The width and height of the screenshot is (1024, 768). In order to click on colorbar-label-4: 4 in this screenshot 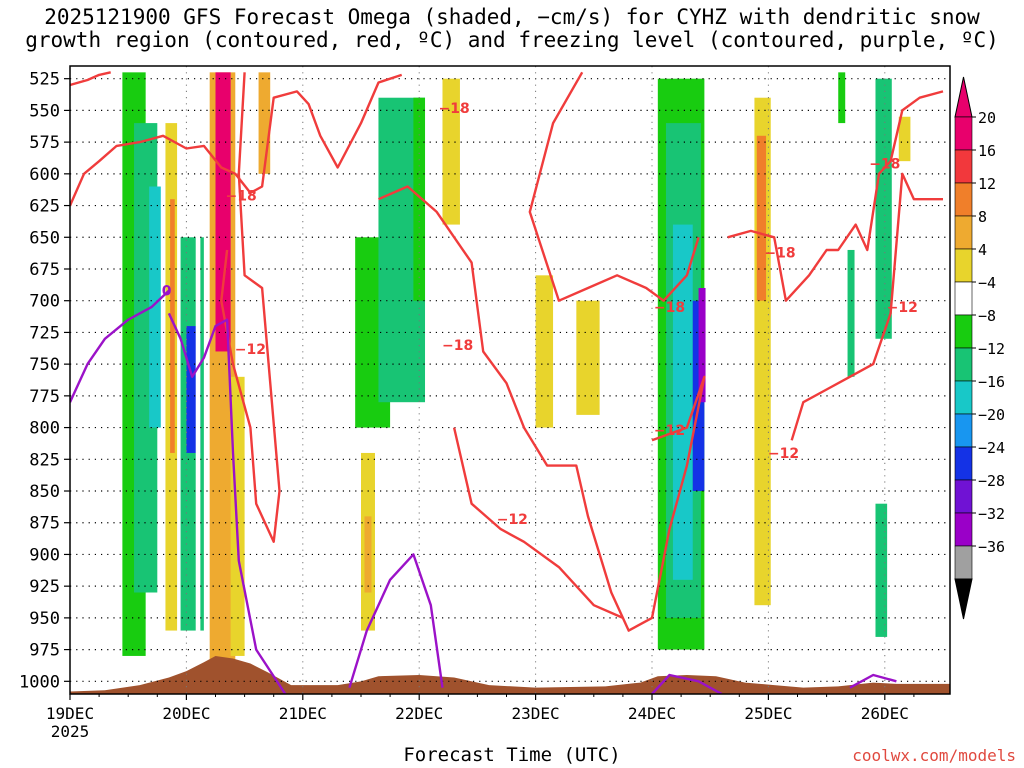, I will do `click(982, 250)`.